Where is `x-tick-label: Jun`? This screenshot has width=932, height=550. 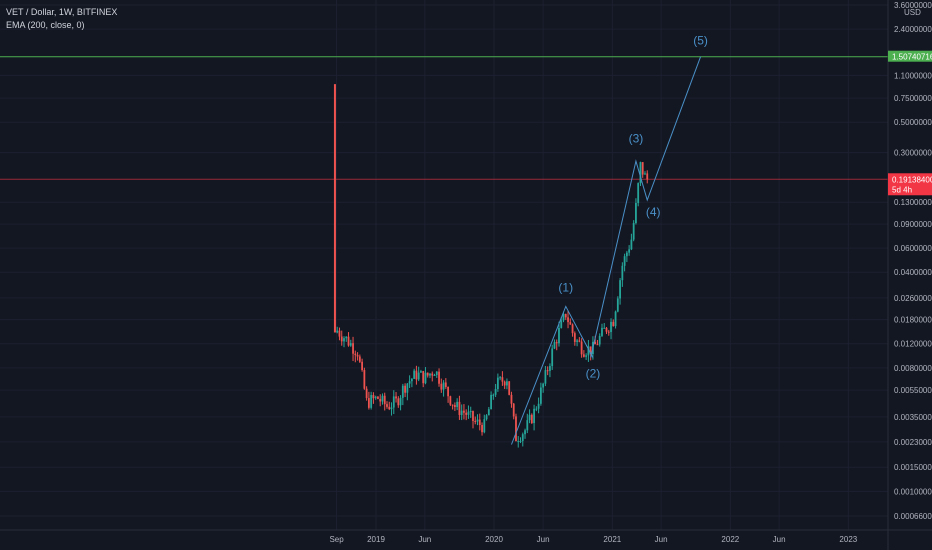
x-tick-label: Jun is located at coordinates (779, 539).